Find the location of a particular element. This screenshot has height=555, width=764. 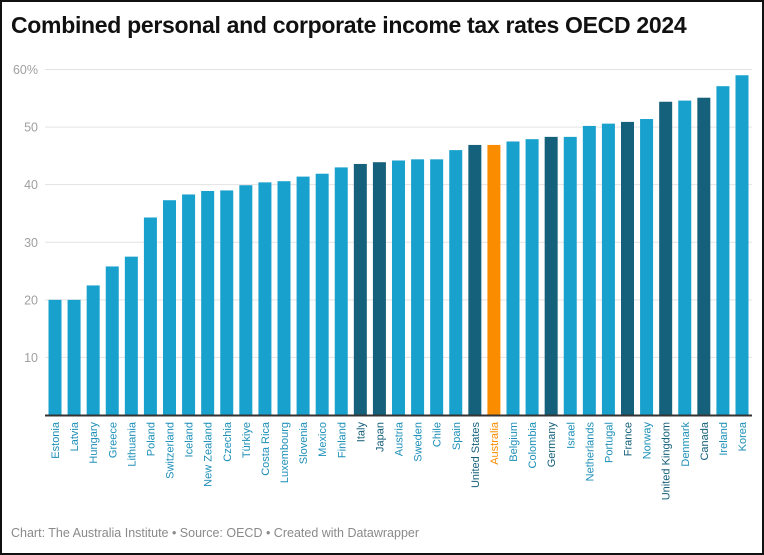

x-tick-label: Australia is located at coordinates (495, 443).